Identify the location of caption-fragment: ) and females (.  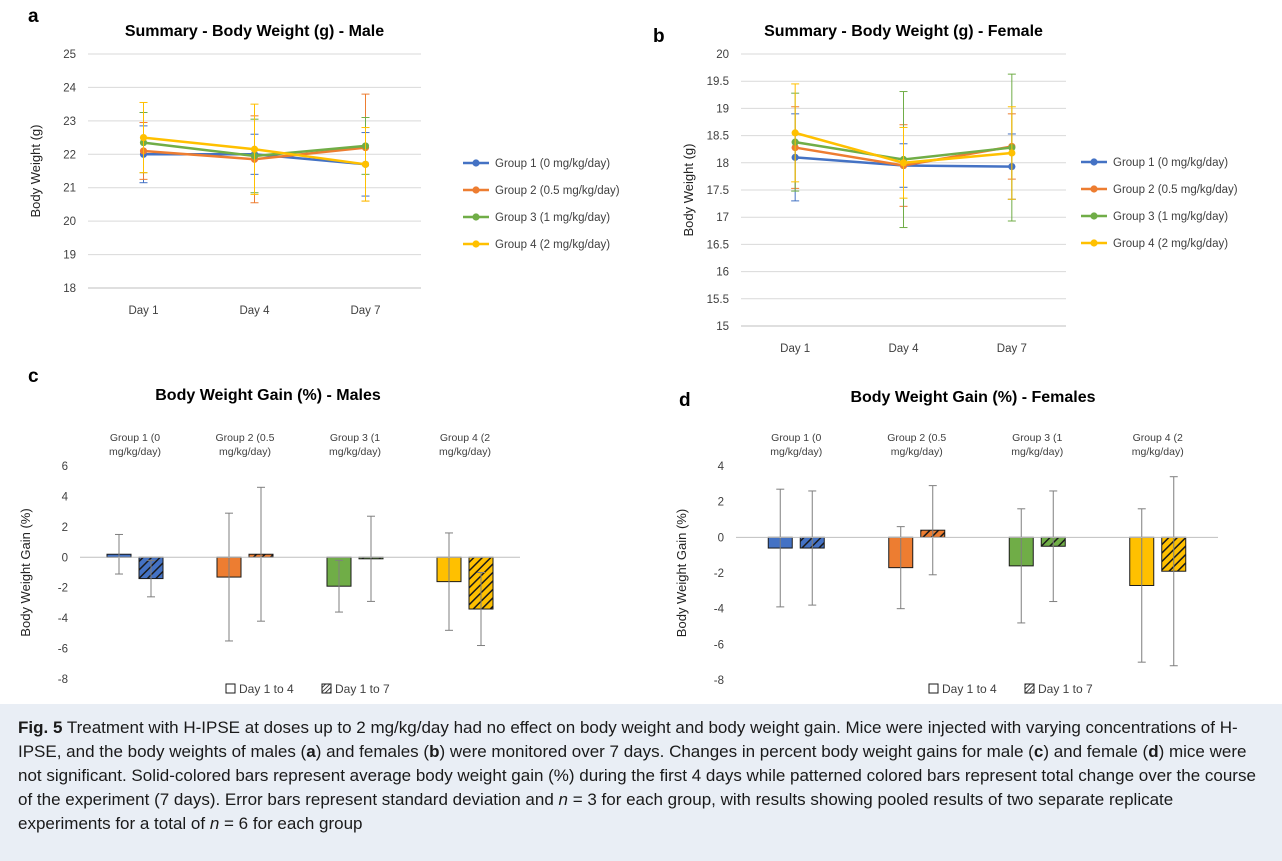
(372, 751).